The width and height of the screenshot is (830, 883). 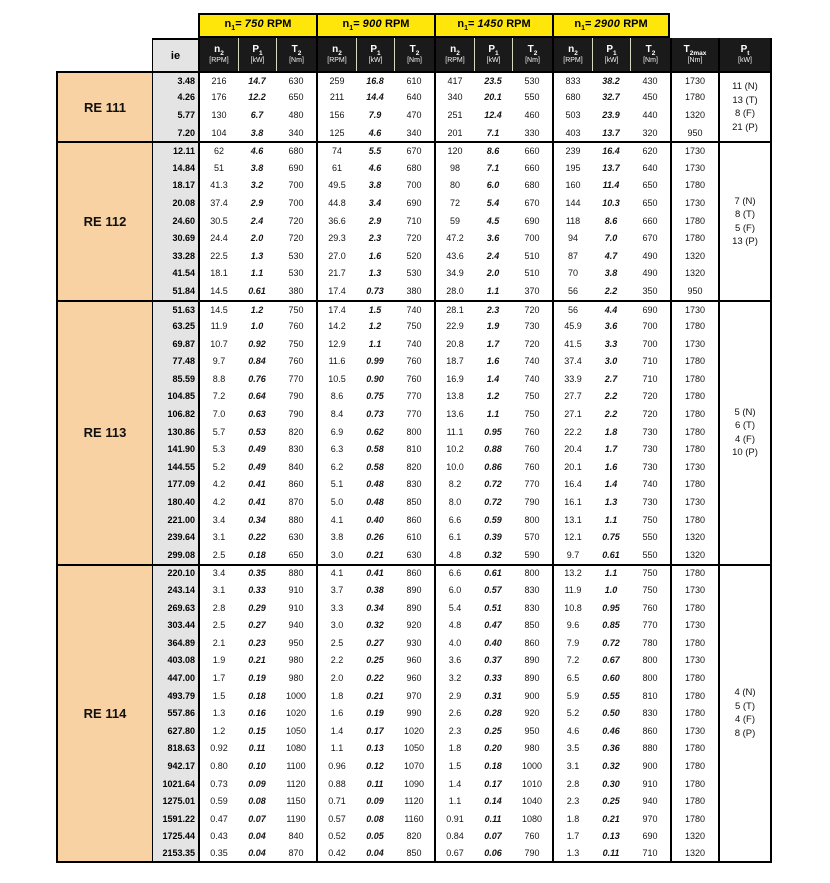 I want to click on cell-n2: 3.1, so click(x=218, y=590).